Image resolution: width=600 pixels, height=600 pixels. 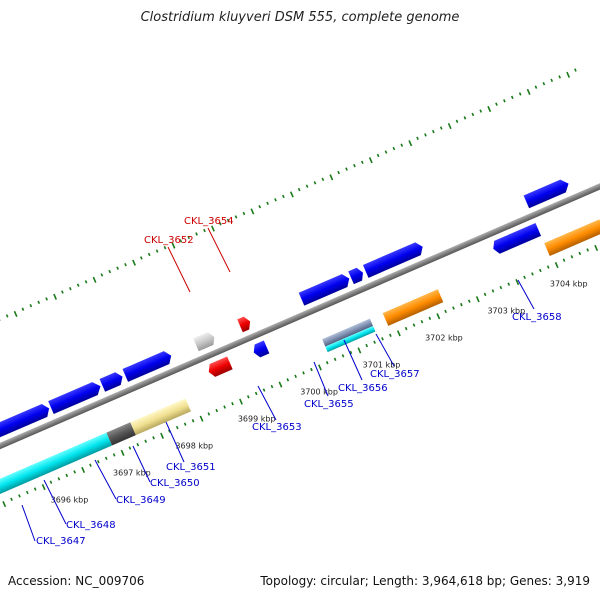 What do you see at coordinates (175, 483) in the screenshot?
I see `gene-label-ckl-3650: CKL_3650` at bounding box center [175, 483].